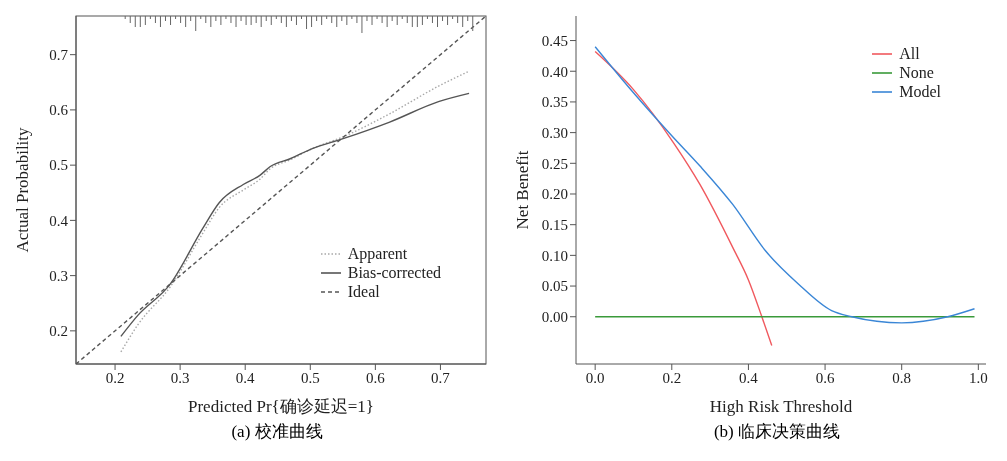 This screenshot has width=1007, height=461. Describe the element at coordinates (277, 432) in the screenshot. I see `text: (a) 校准曲线` at that location.